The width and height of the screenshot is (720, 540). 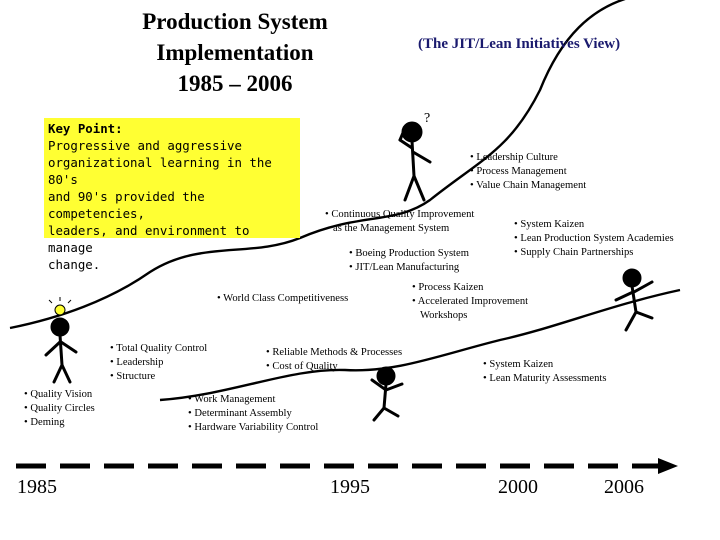 What do you see at coordinates (158, 377) in the screenshot?
I see `list-item: Structure` at bounding box center [158, 377].